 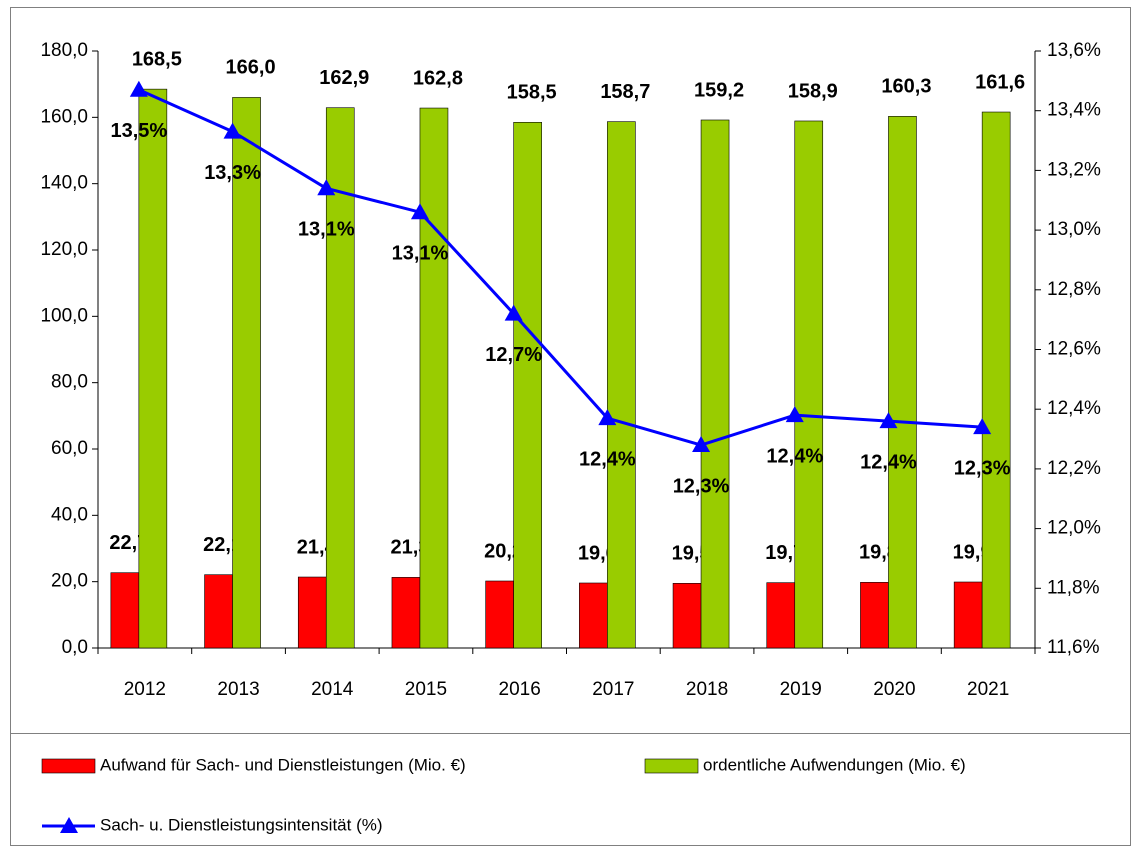 What do you see at coordinates (344, 78) in the screenshot?
I see `value-label: 162,9` at bounding box center [344, 78].